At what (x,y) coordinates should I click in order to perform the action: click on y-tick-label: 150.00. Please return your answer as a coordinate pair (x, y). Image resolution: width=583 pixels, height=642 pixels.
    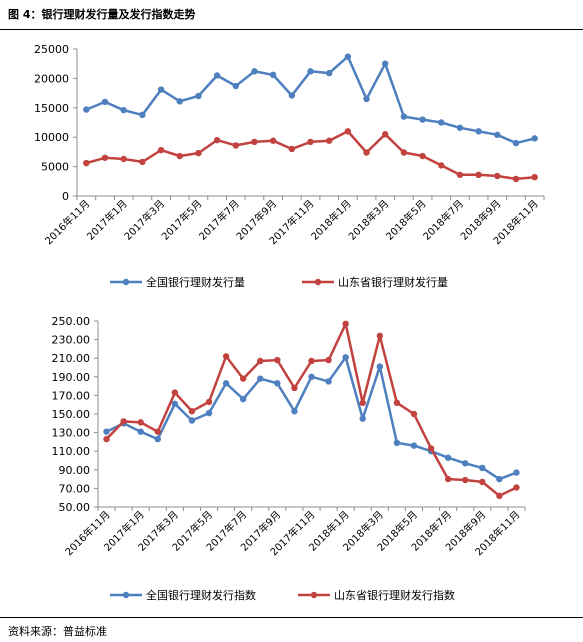
    Looking at the image, I should click on (71, 414).